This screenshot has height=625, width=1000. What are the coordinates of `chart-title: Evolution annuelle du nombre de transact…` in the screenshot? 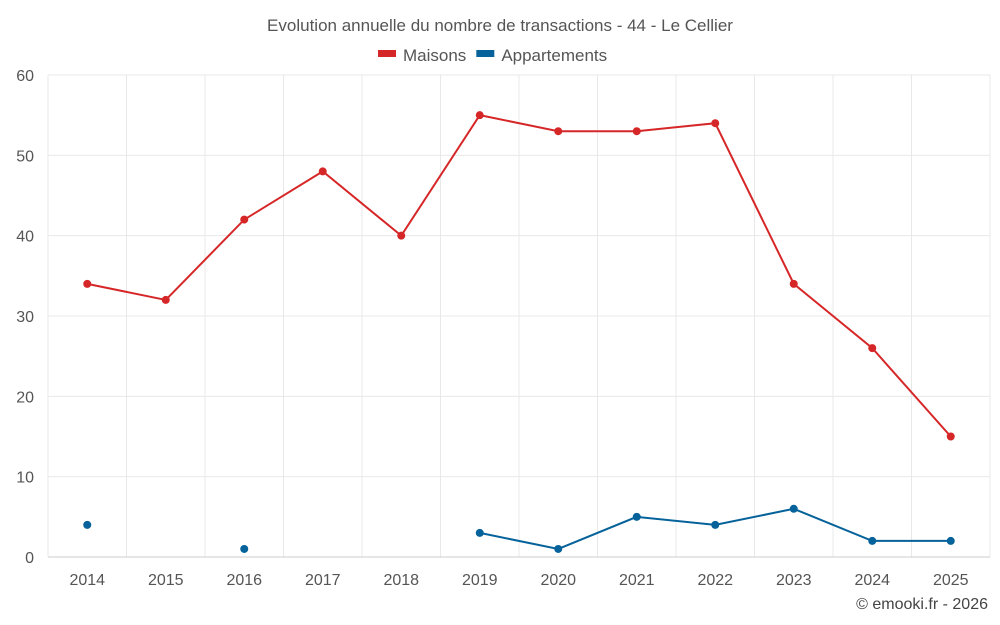 It's located at (500, 25).